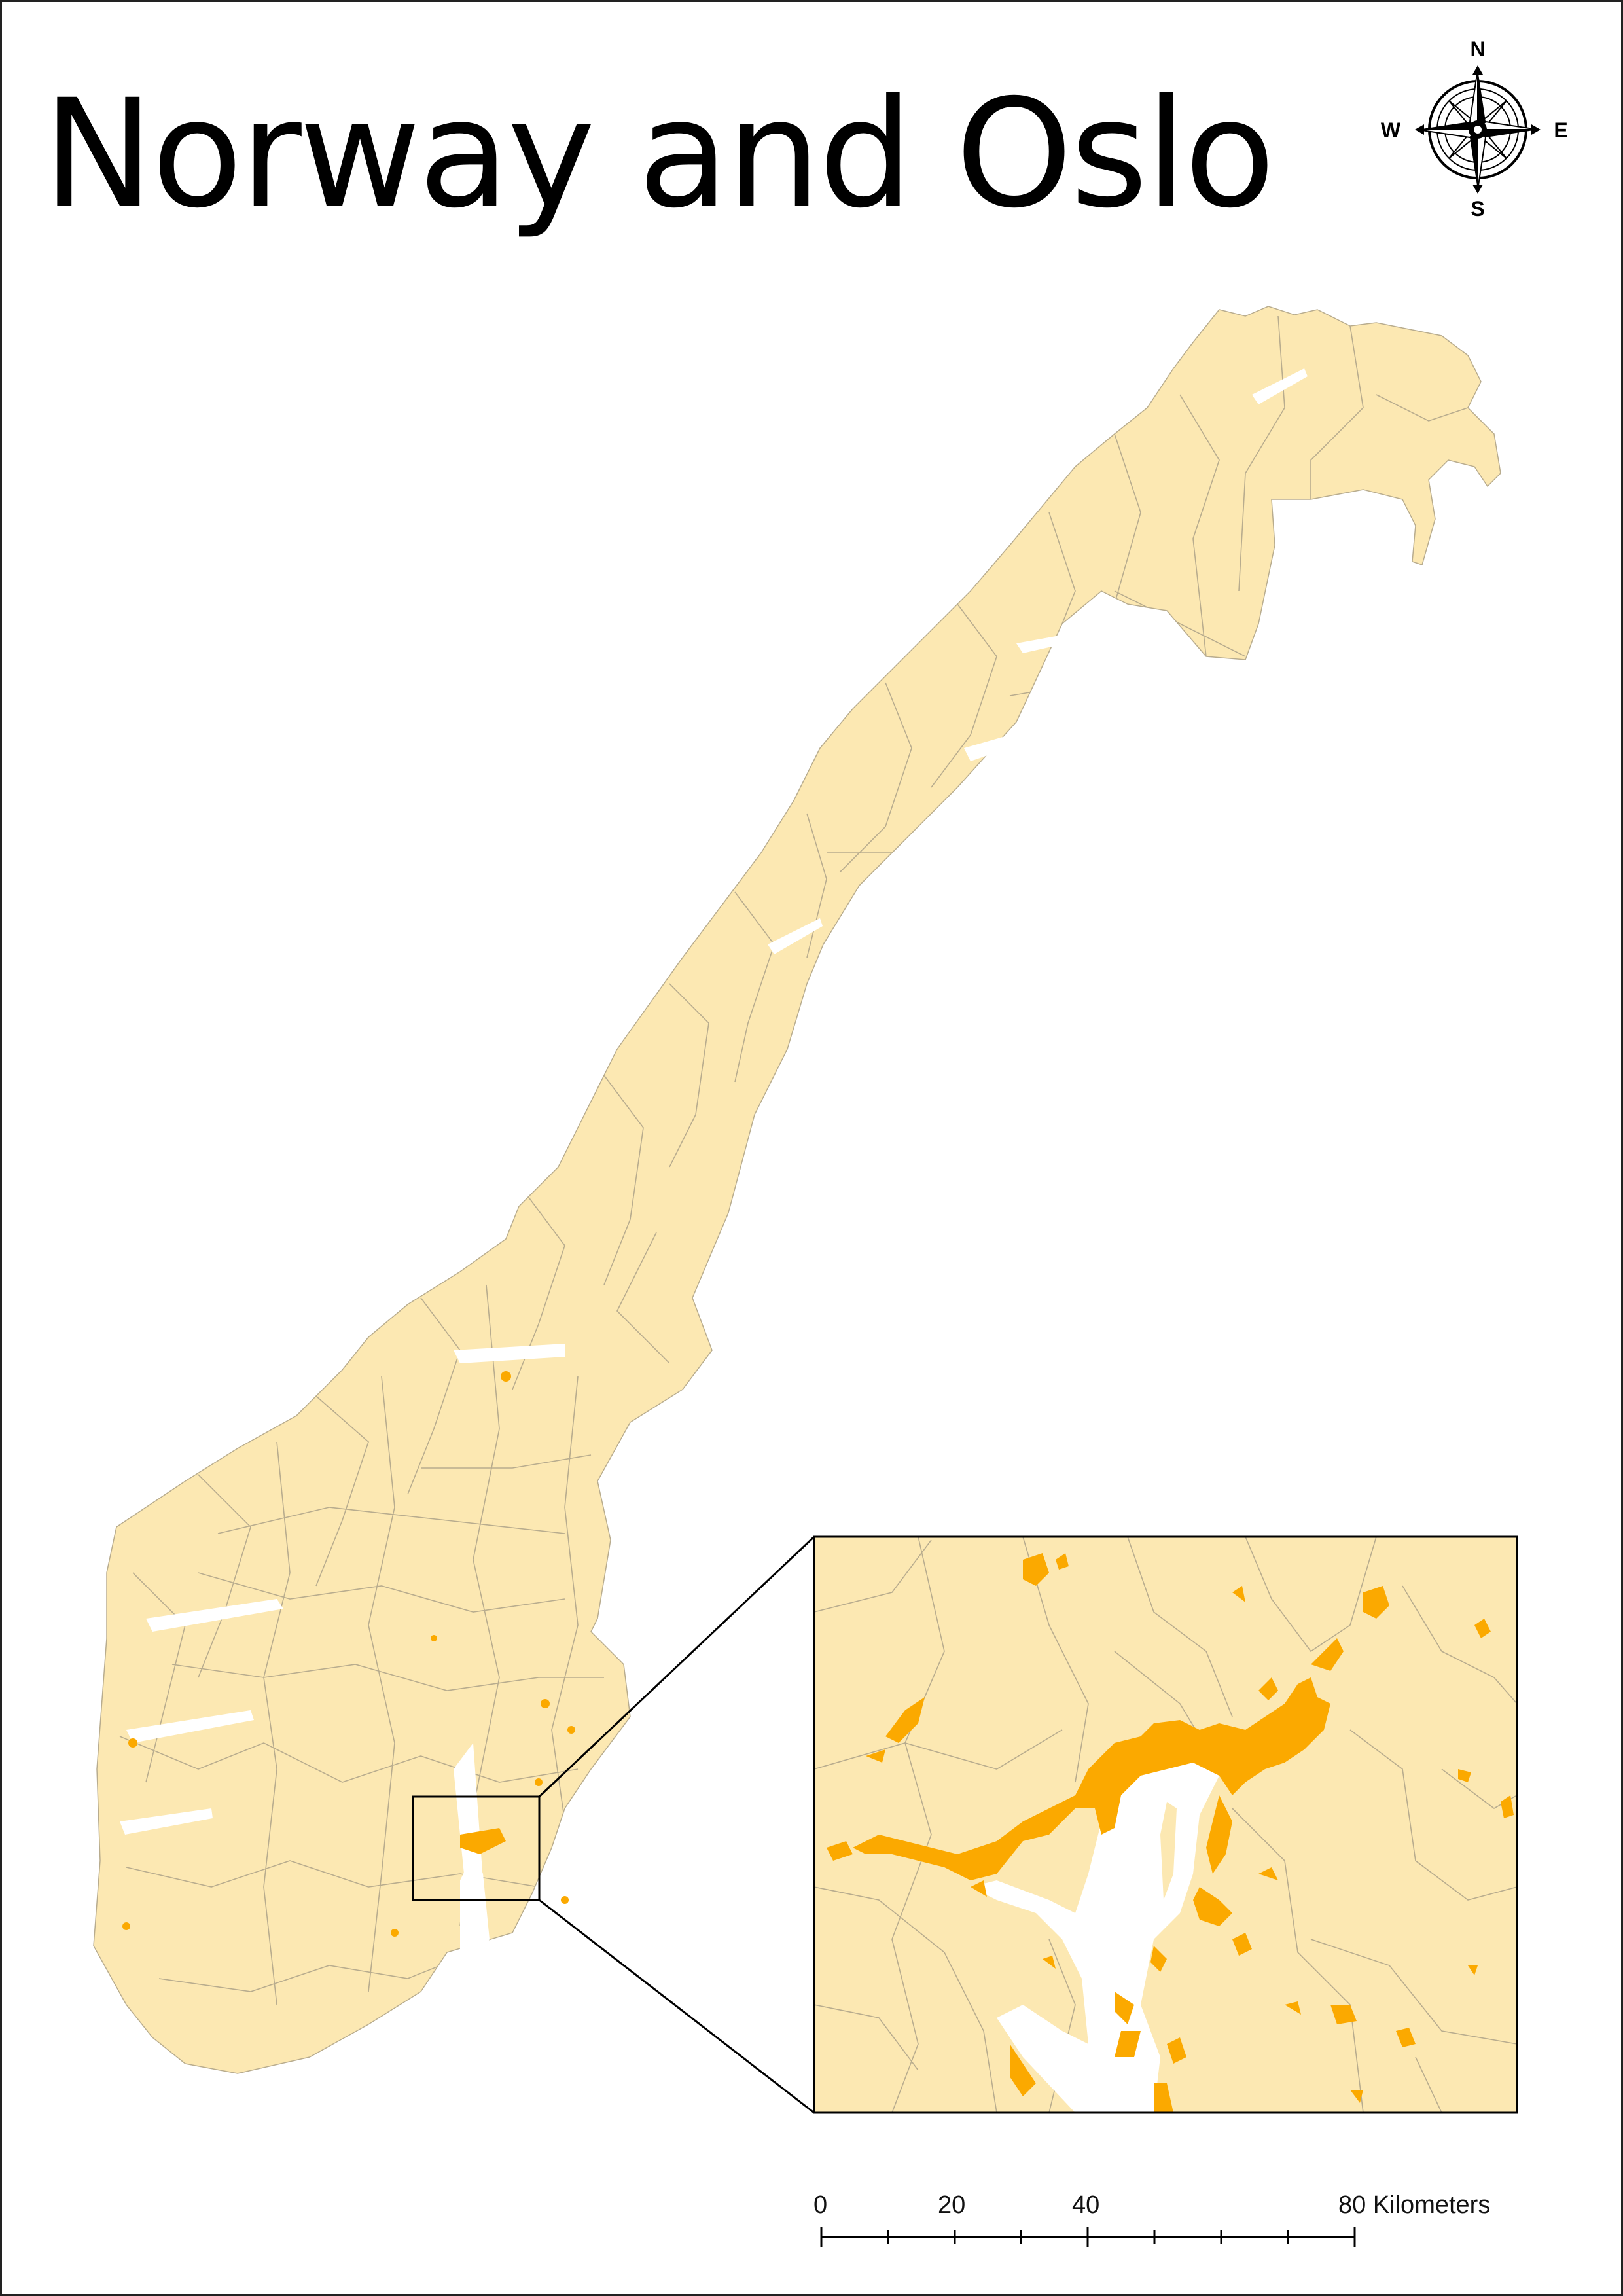  I want to click on inset-urban-areas, so click(1170, 1833).